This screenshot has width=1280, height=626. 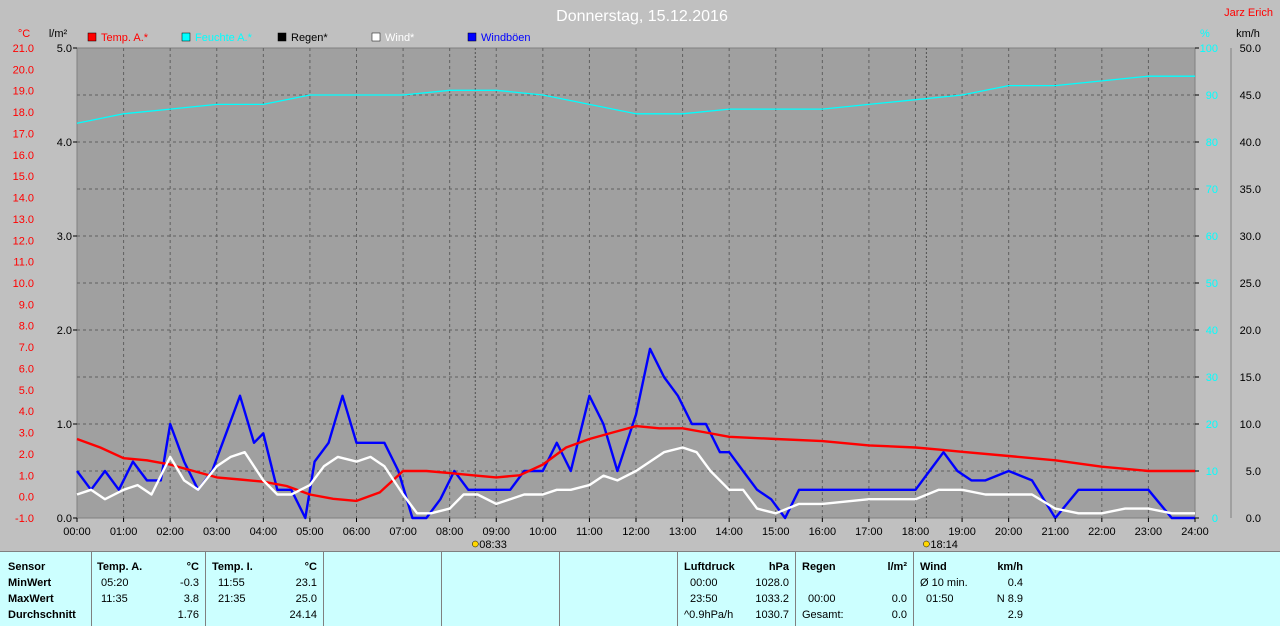 What do you see at coordinates (709, 567) in the screenshot?
I see `pressure-title: Luftdruck` at bounding box center [709, 567].